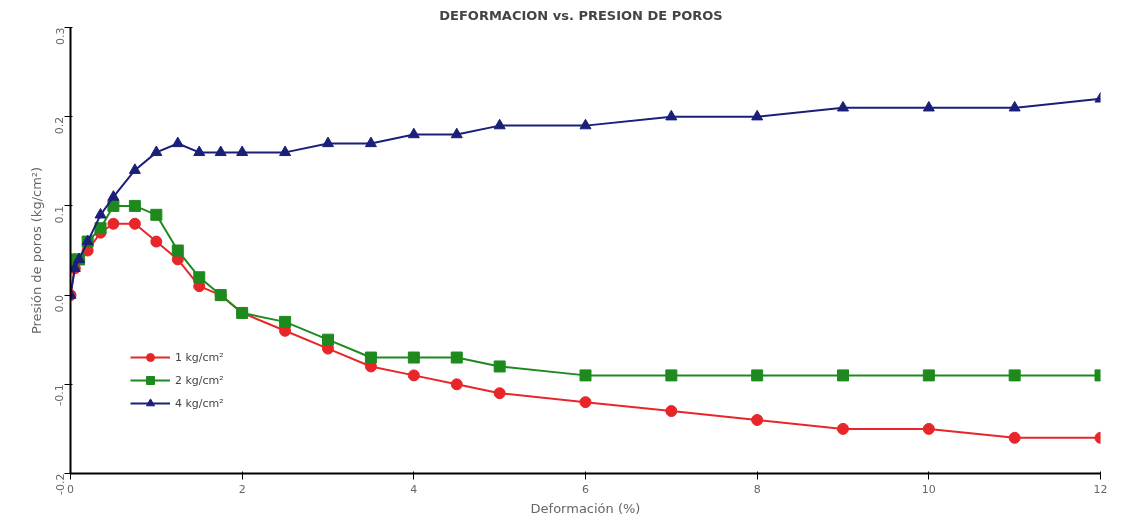 This screenshot has width=1126, height=523. I want to click on x-axis-title: Deformación (%), so click(585, 508).